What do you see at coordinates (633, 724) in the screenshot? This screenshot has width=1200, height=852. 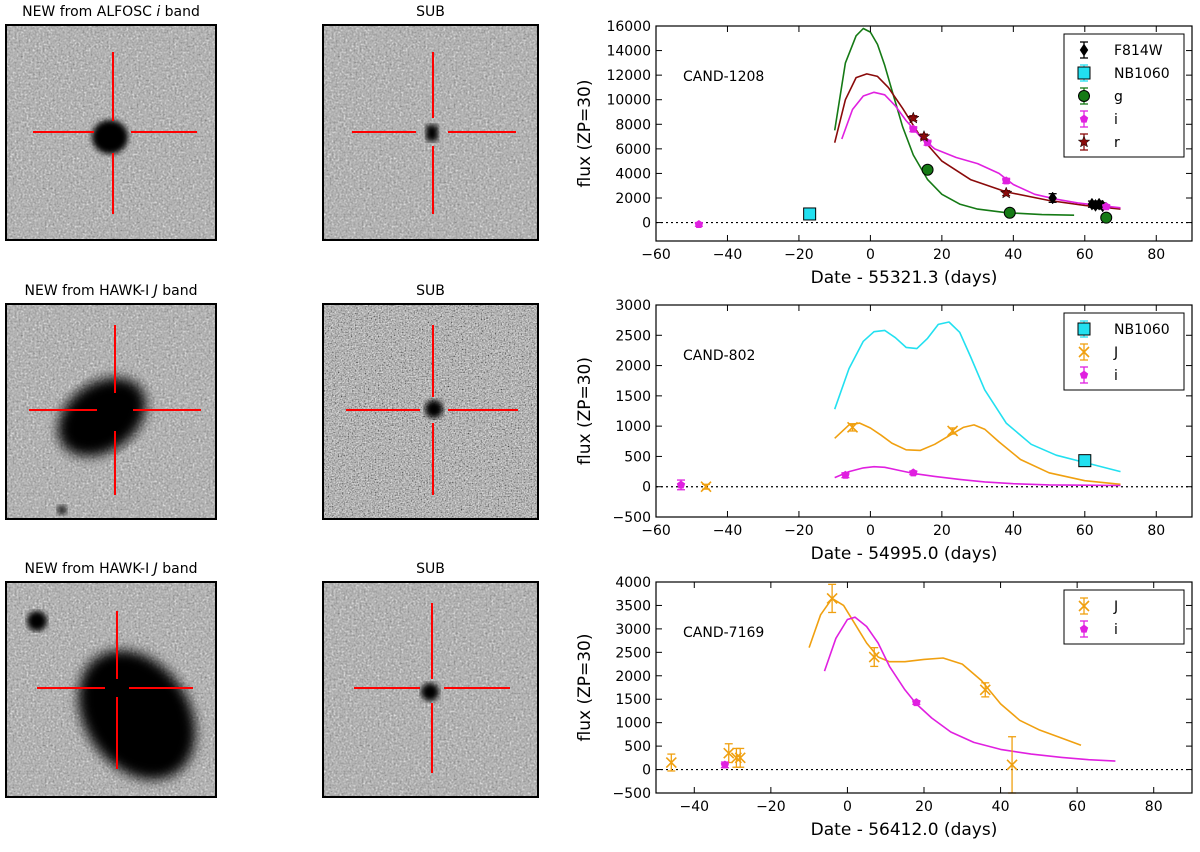 I see `y-tick-label: 1000` at bounding box center [633, 724].